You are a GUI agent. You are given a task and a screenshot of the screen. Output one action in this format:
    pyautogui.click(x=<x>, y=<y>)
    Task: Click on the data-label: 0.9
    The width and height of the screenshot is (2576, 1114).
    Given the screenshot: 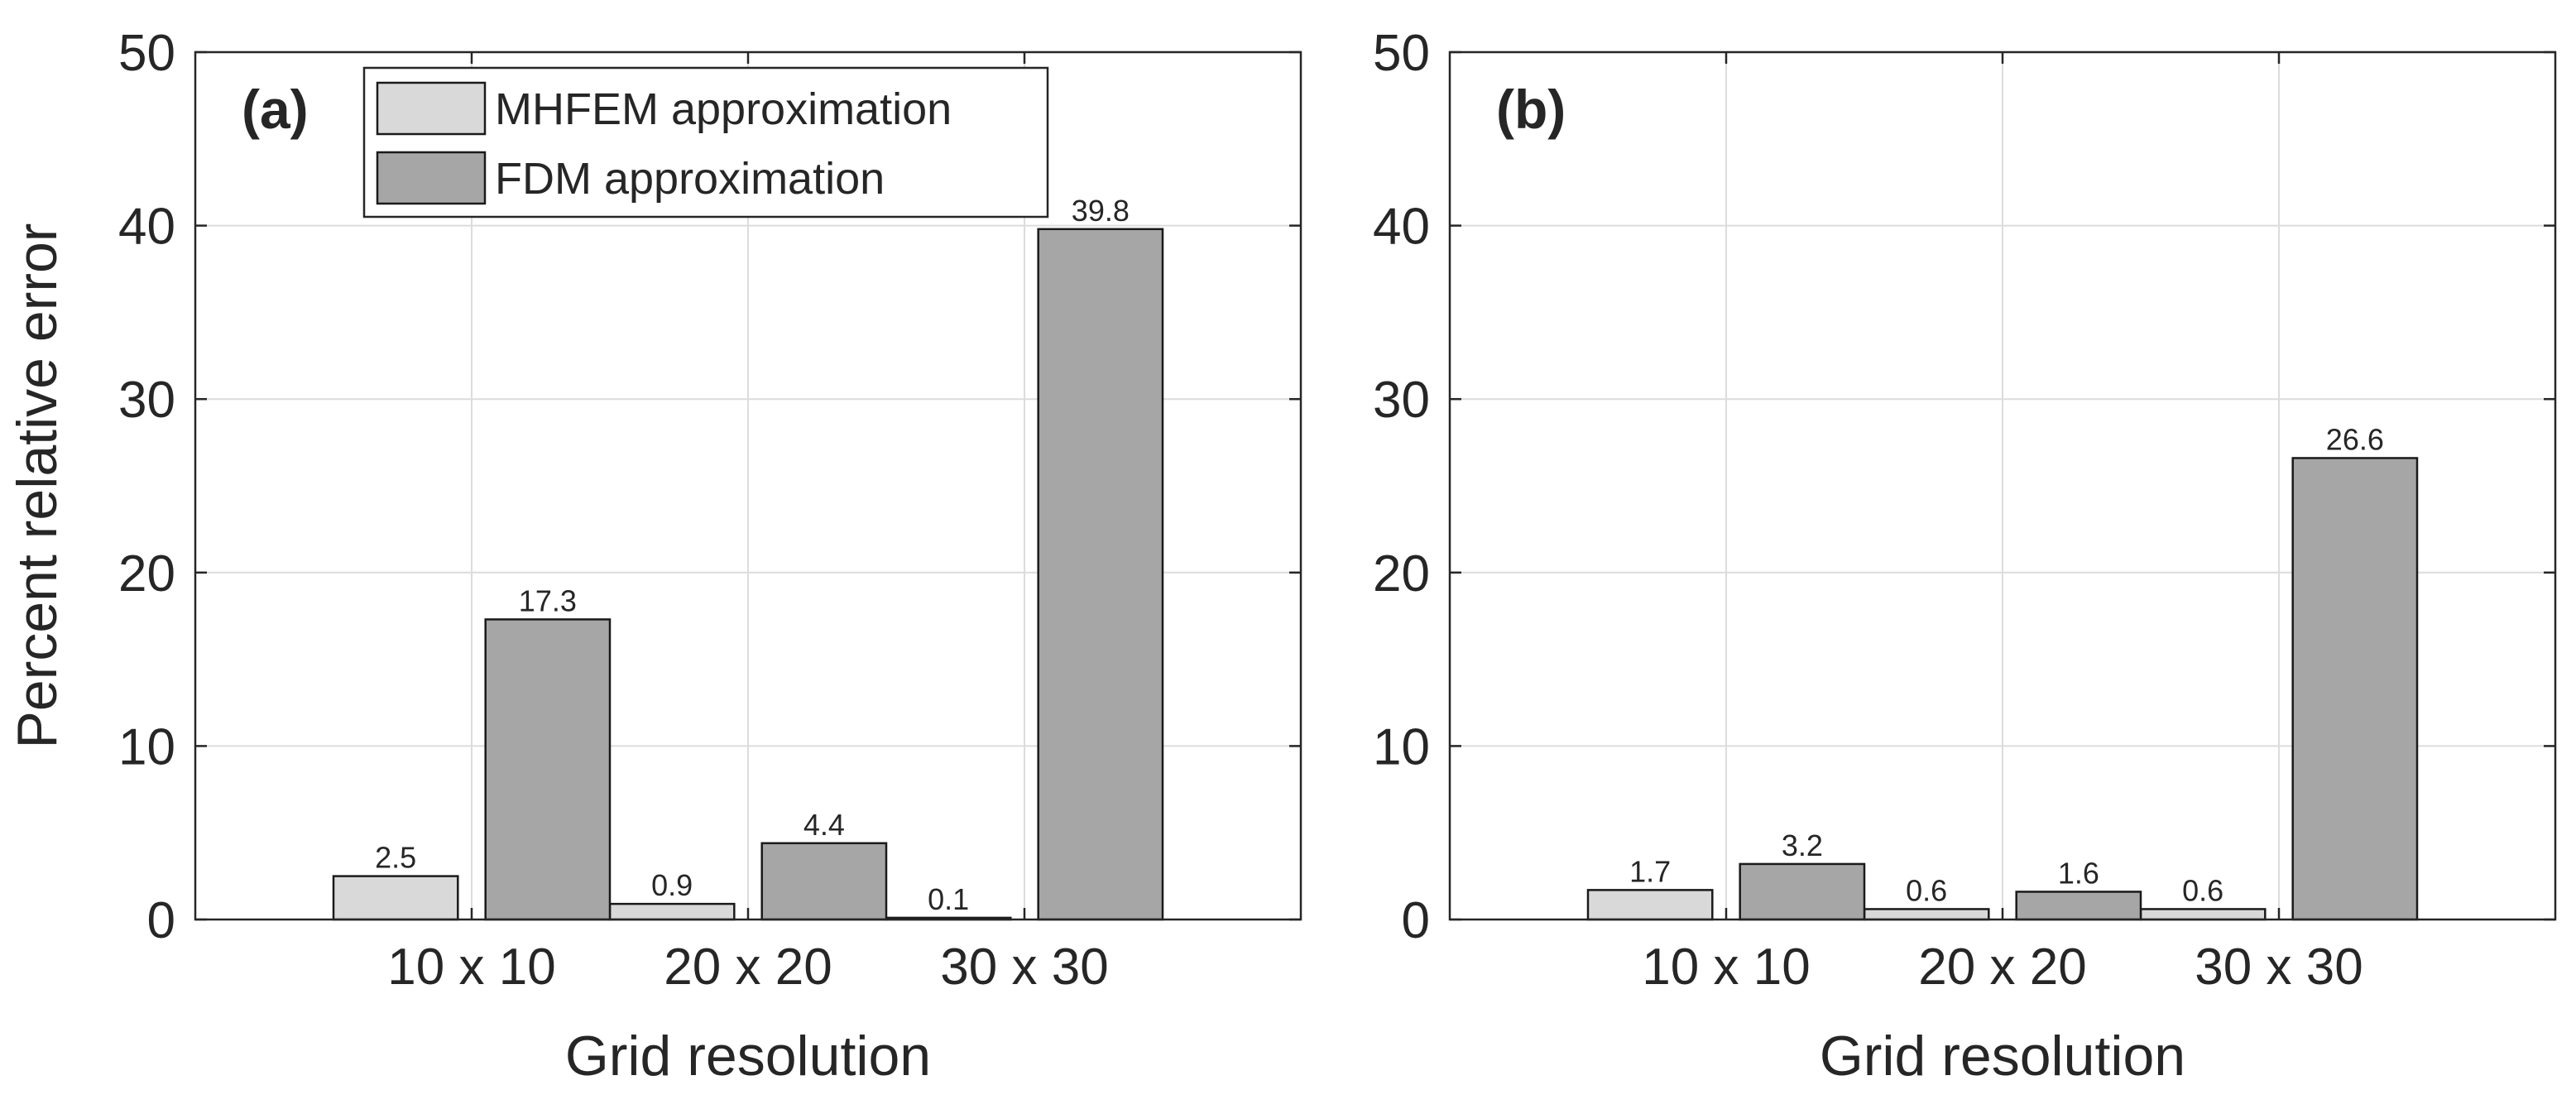 What is the action you would take?
    pyautogui.click(x=672, y=885)
    